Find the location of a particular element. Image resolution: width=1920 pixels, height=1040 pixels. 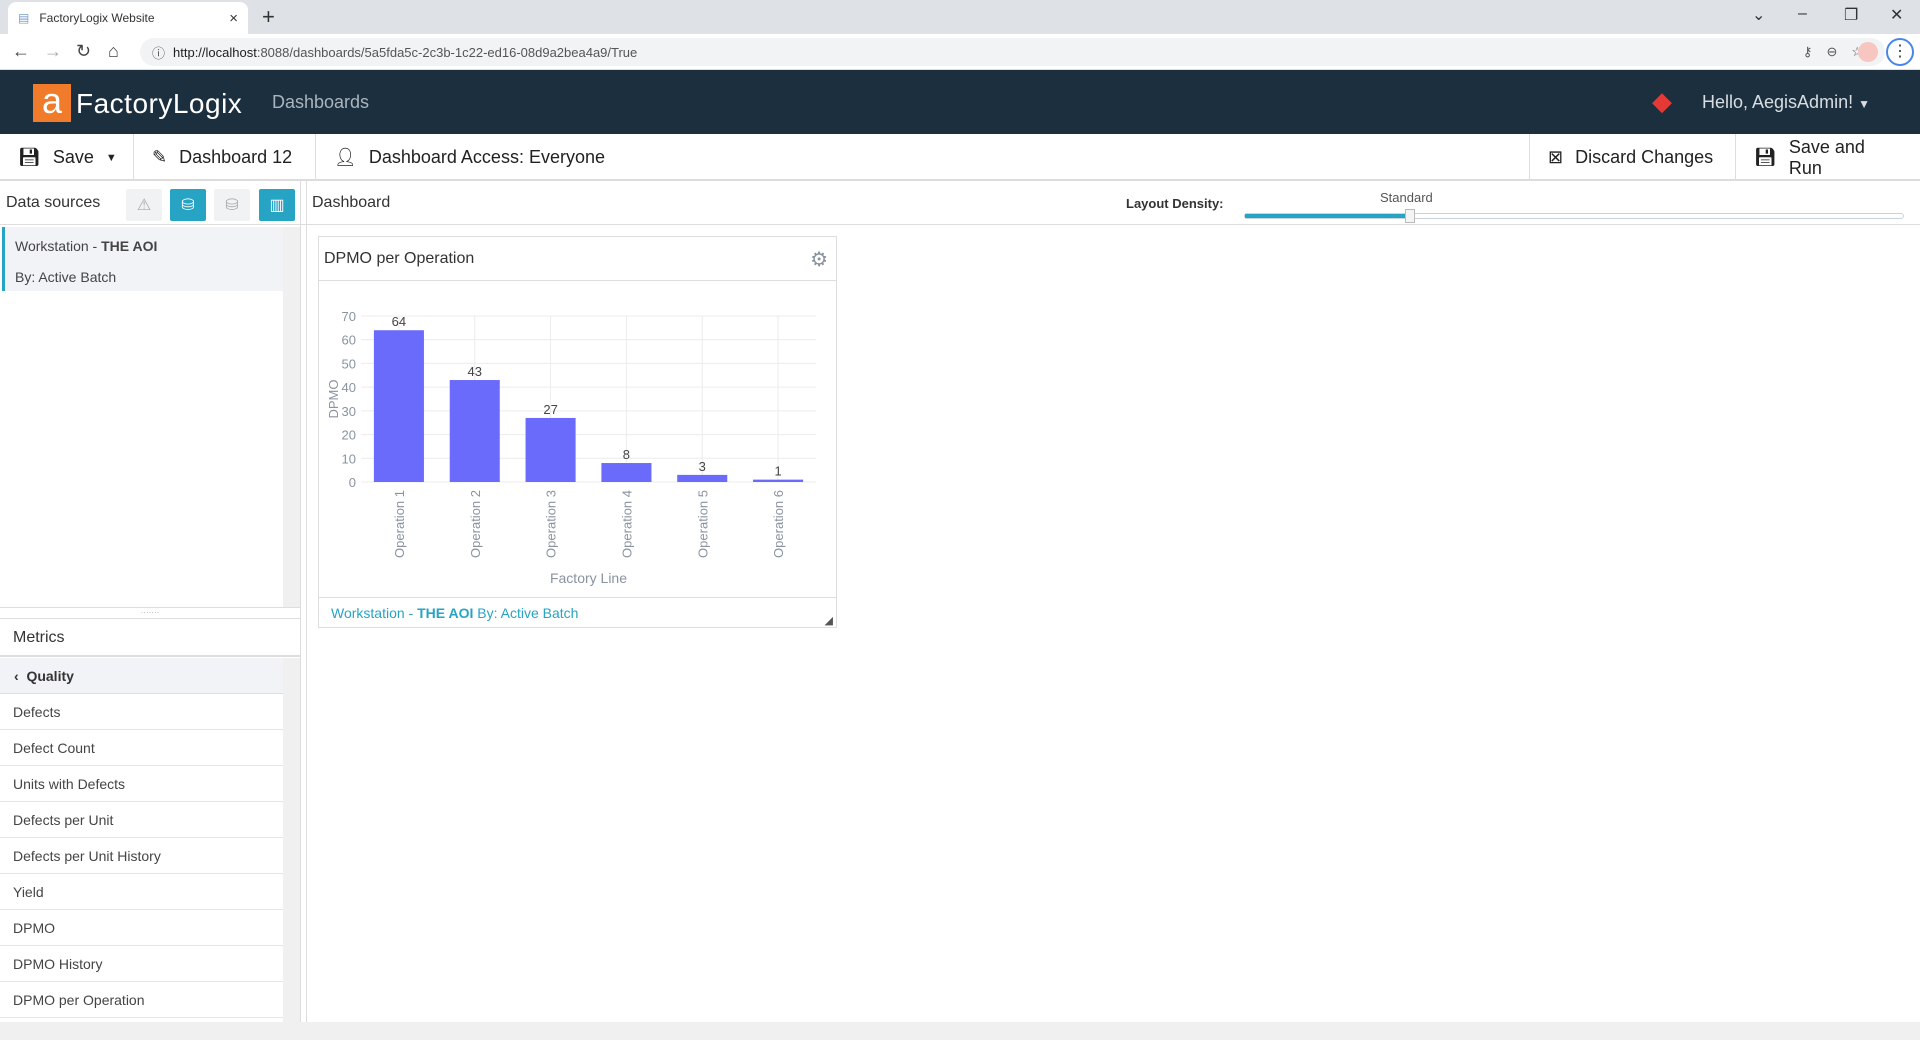

horizontal-scrollbar is located at coordinates (960, 1031).